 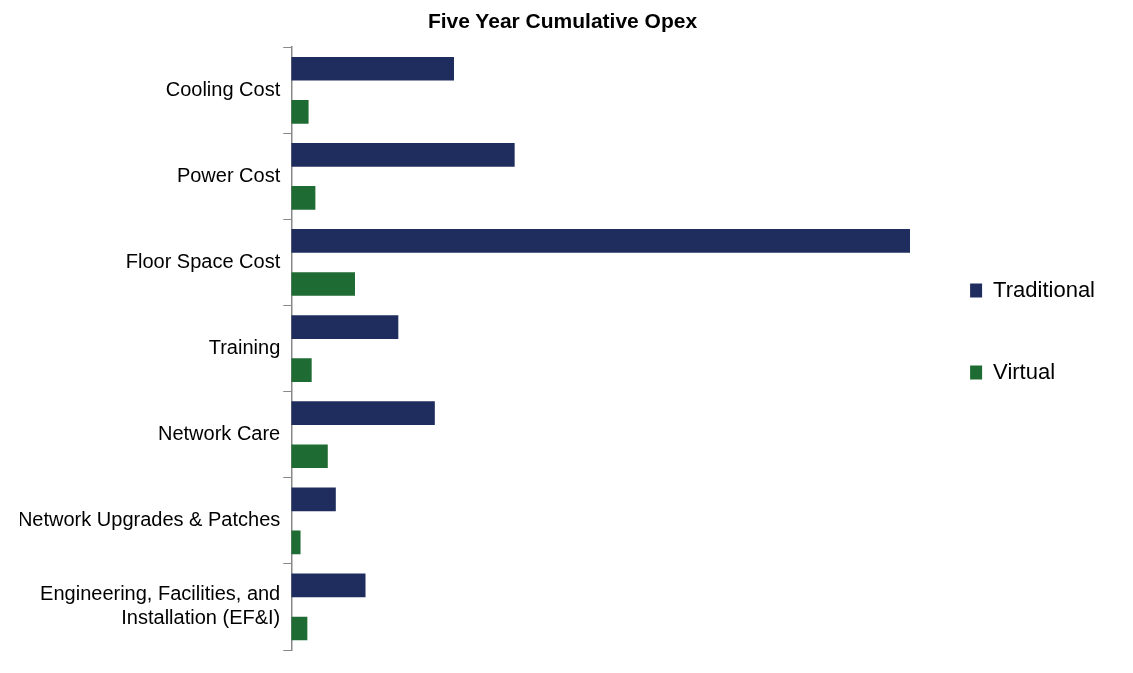 I want to click on y-tick-label: Power Cost, so click(x=228, y=174).